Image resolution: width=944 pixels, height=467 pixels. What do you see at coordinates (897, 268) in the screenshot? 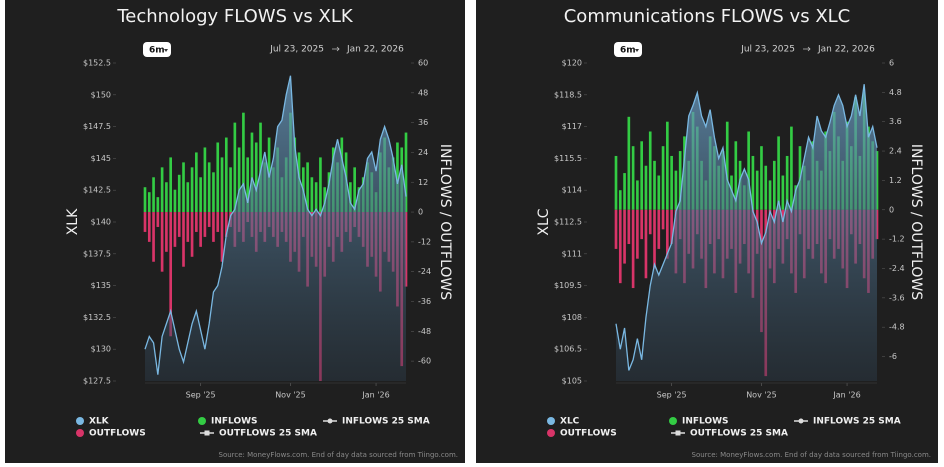
I see `y2-tick-label: -2.4` at bounding box center [897, 268].